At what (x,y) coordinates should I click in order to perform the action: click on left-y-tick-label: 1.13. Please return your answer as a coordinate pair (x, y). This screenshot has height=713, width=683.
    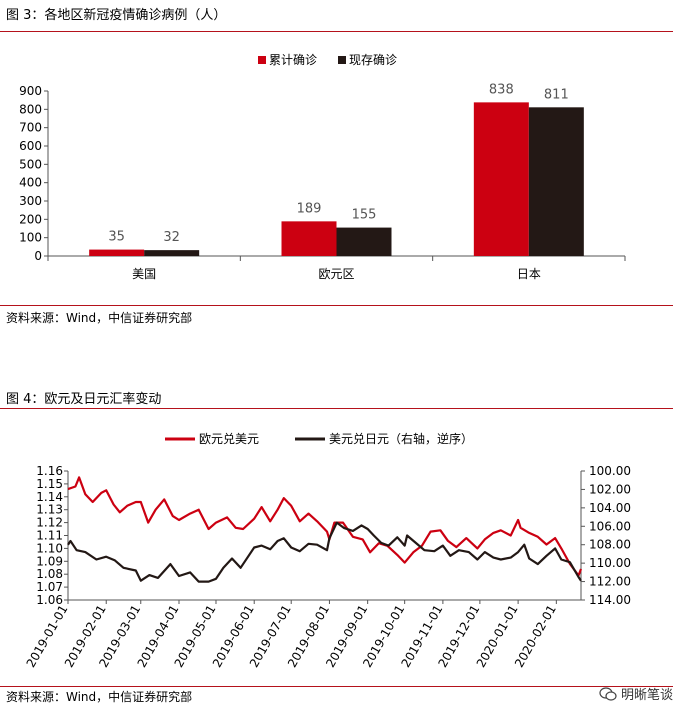
    Looking at the image, I should click on (49, 510).